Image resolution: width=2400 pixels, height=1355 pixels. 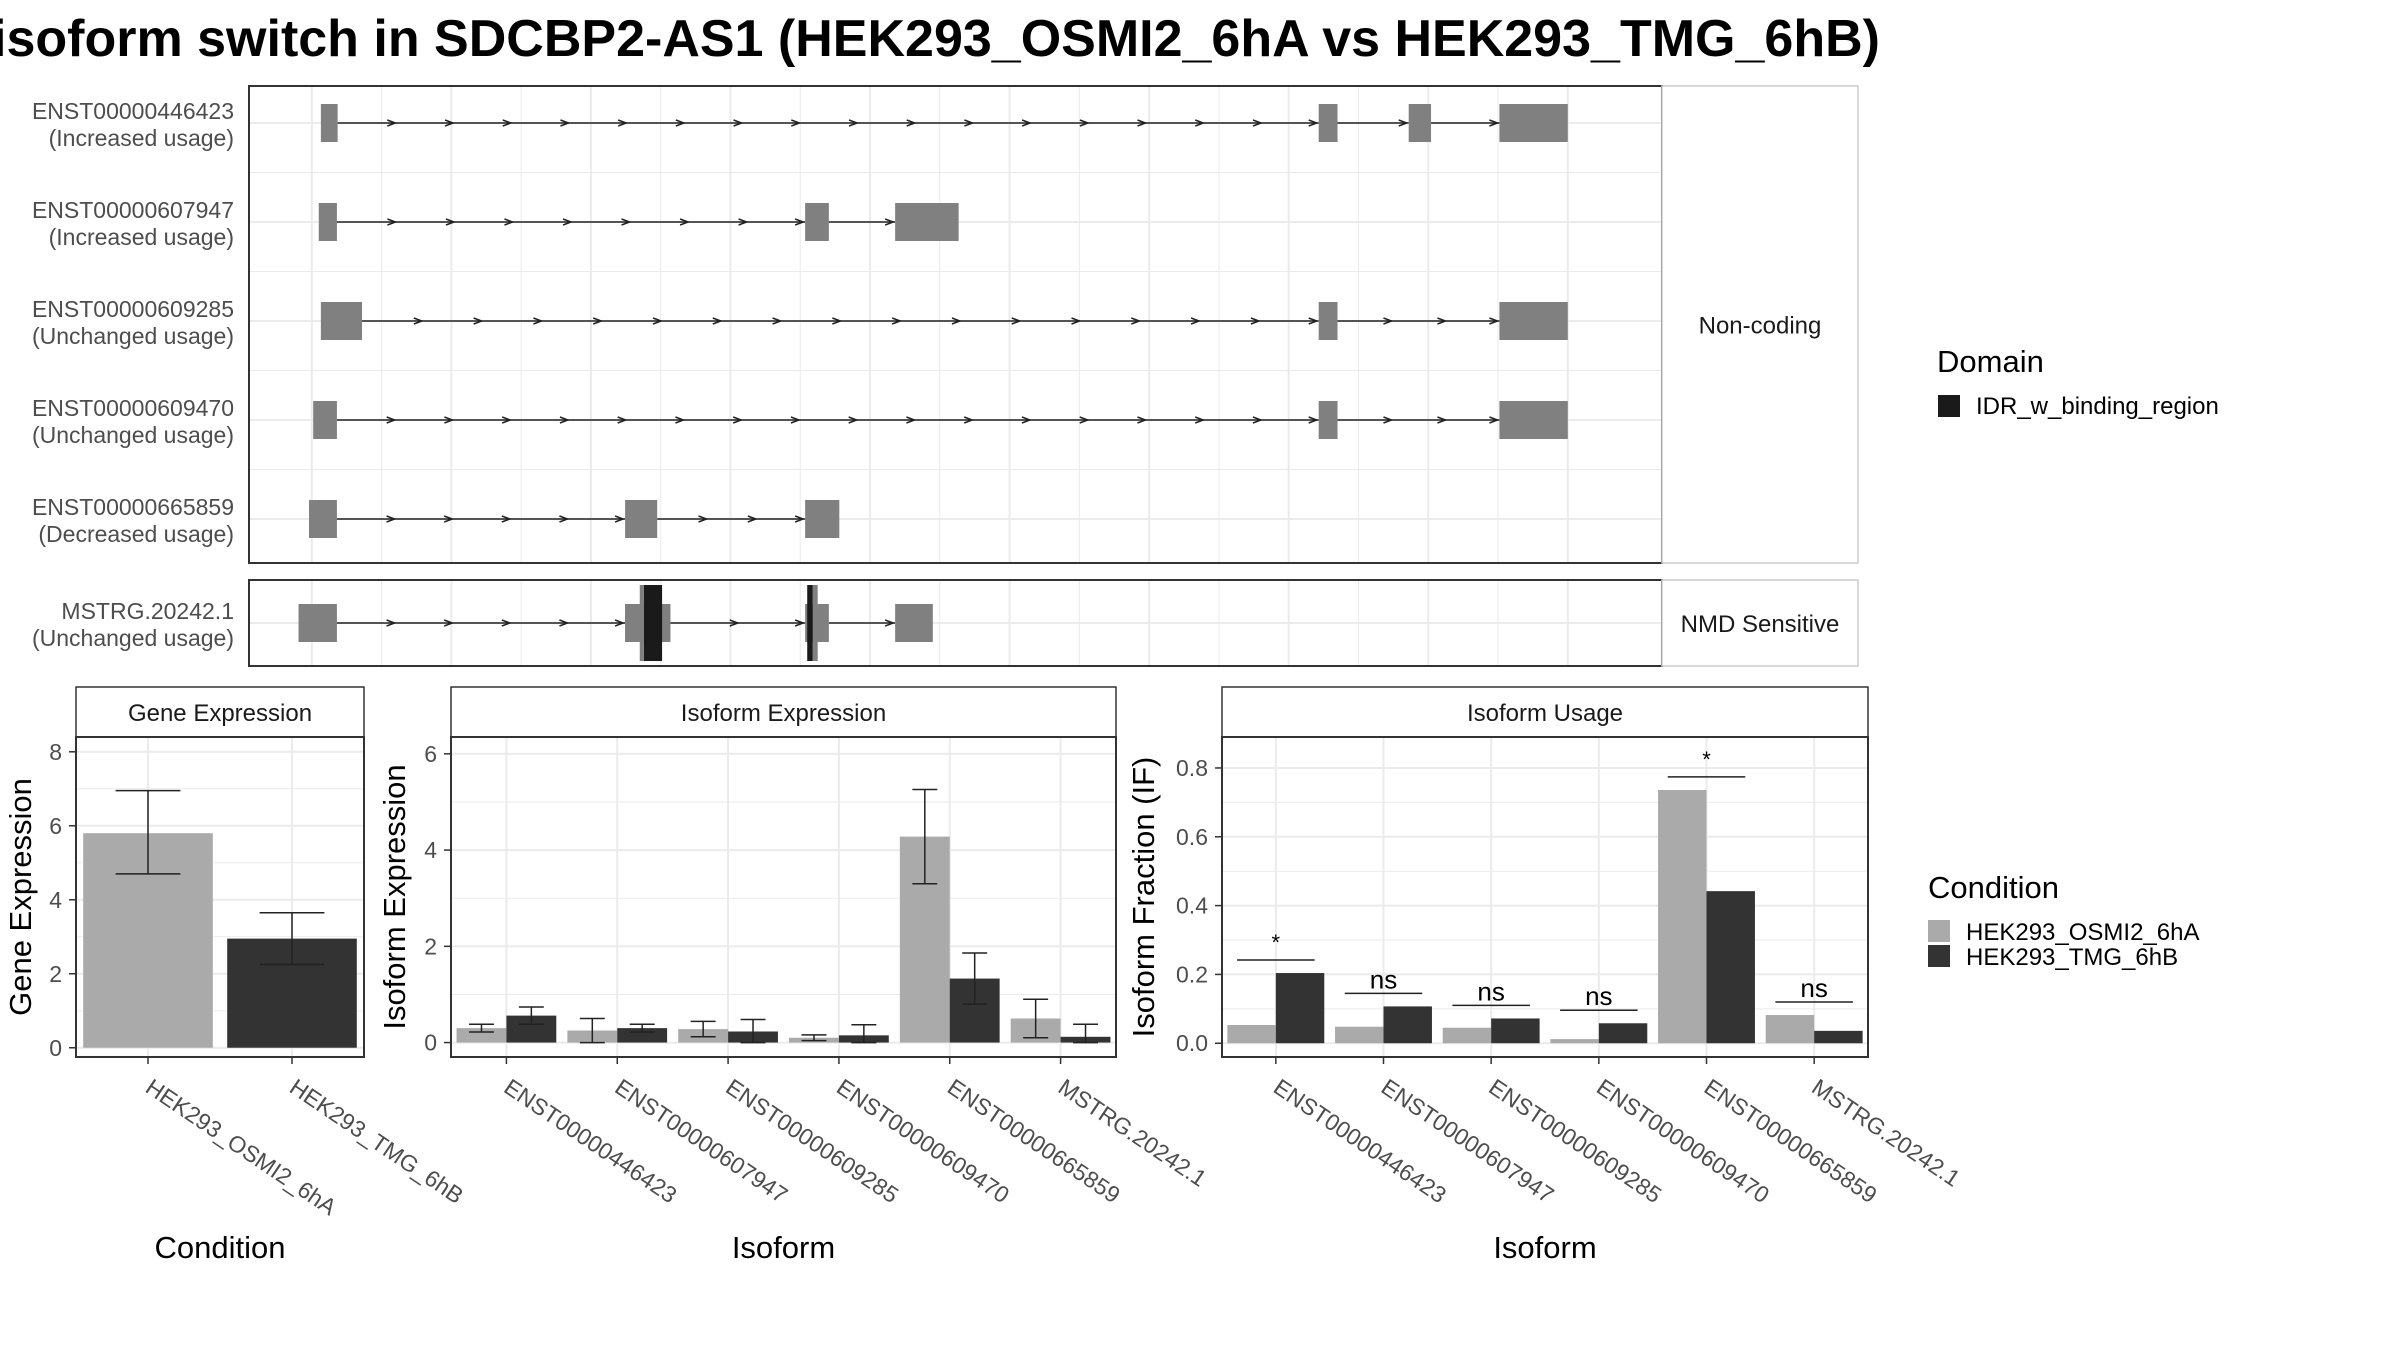 I want to click on panel-title: Isoform Usage, so click(x=1545, y=713).